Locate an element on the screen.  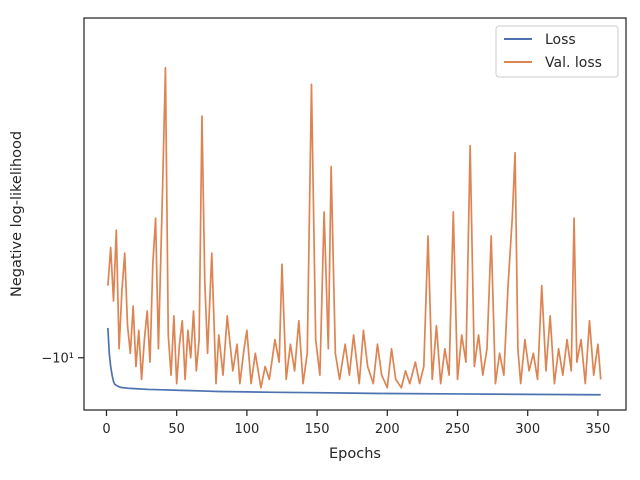
legend-label-val-loss: Val. loss is located at coordinates (573, 63).